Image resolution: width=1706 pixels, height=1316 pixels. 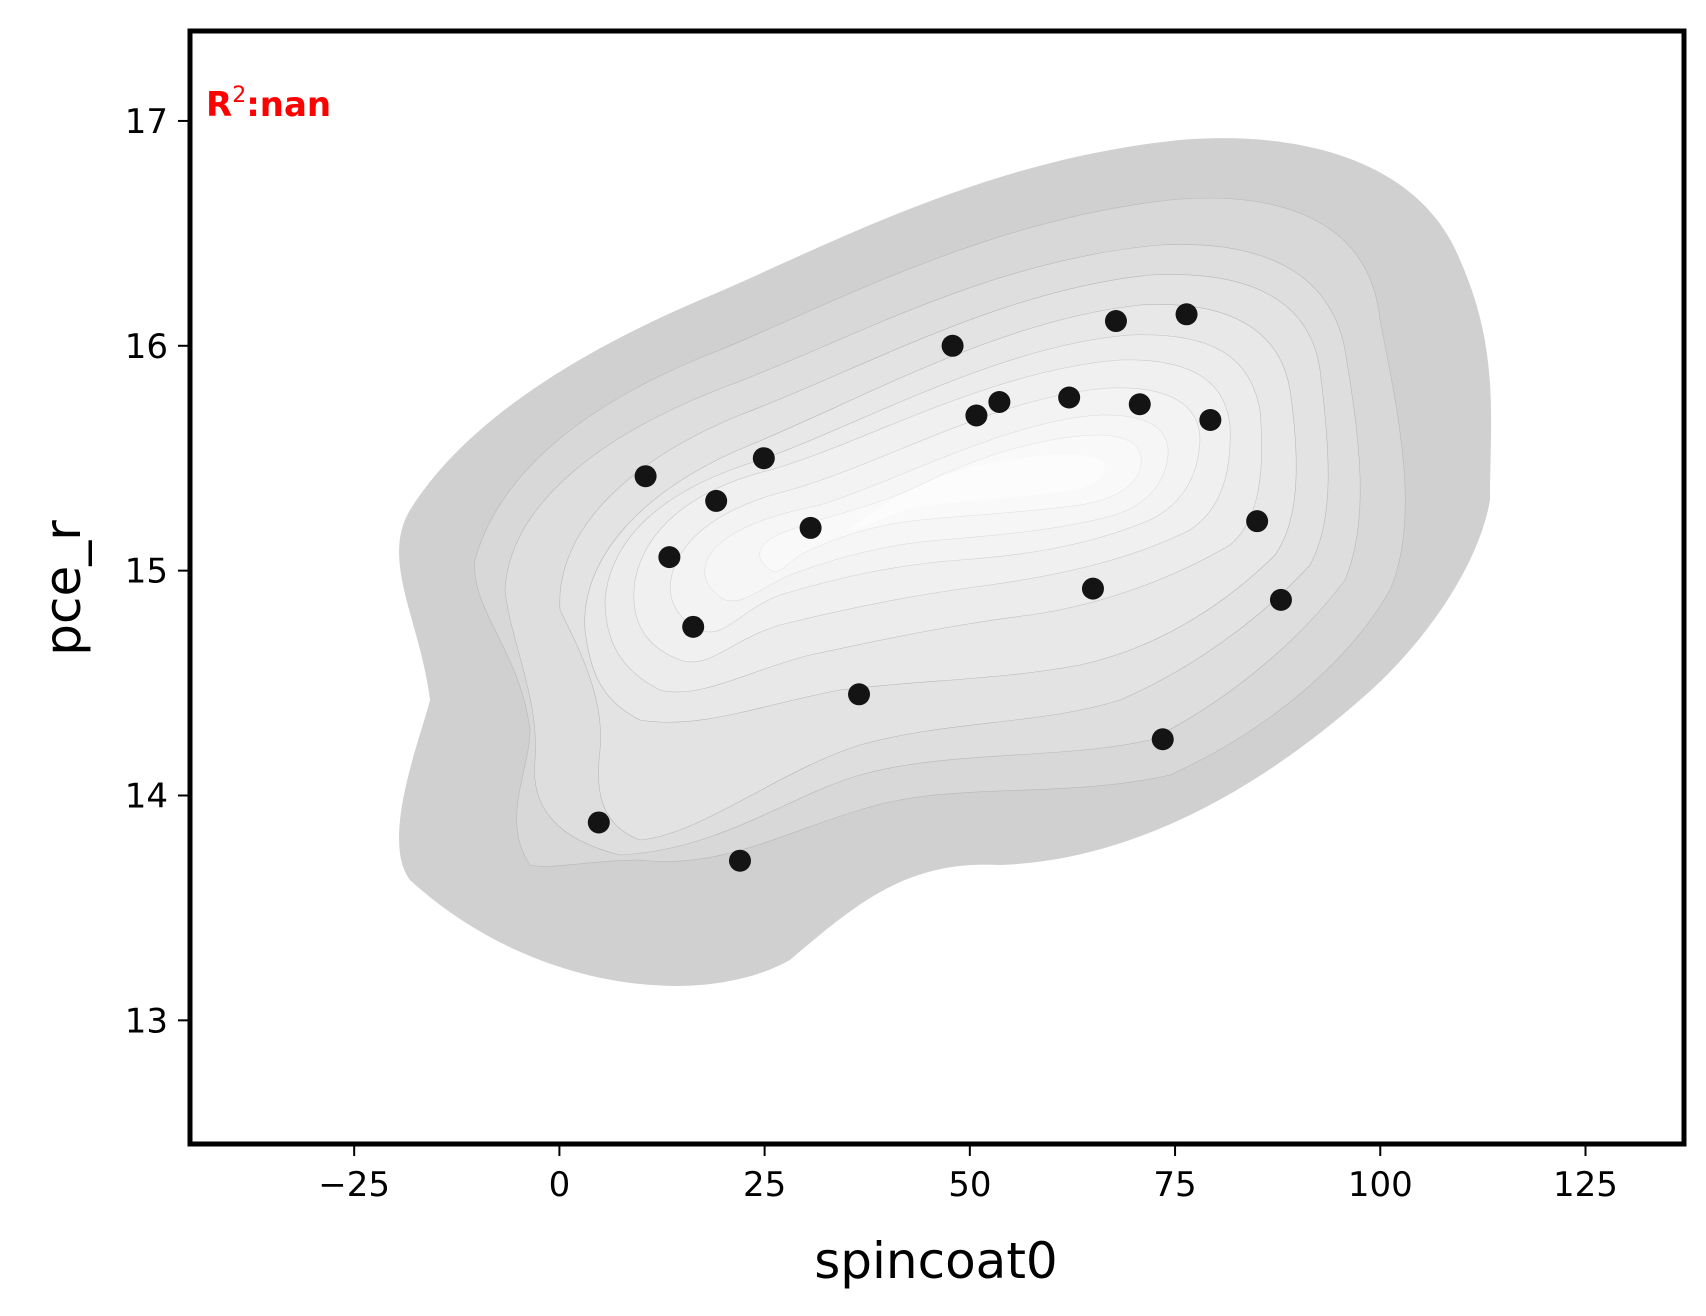 What do you see at coordinates (146, 572) in the screenshot?
I see `y-tick-label: 15` at bounding box center [146, 572].